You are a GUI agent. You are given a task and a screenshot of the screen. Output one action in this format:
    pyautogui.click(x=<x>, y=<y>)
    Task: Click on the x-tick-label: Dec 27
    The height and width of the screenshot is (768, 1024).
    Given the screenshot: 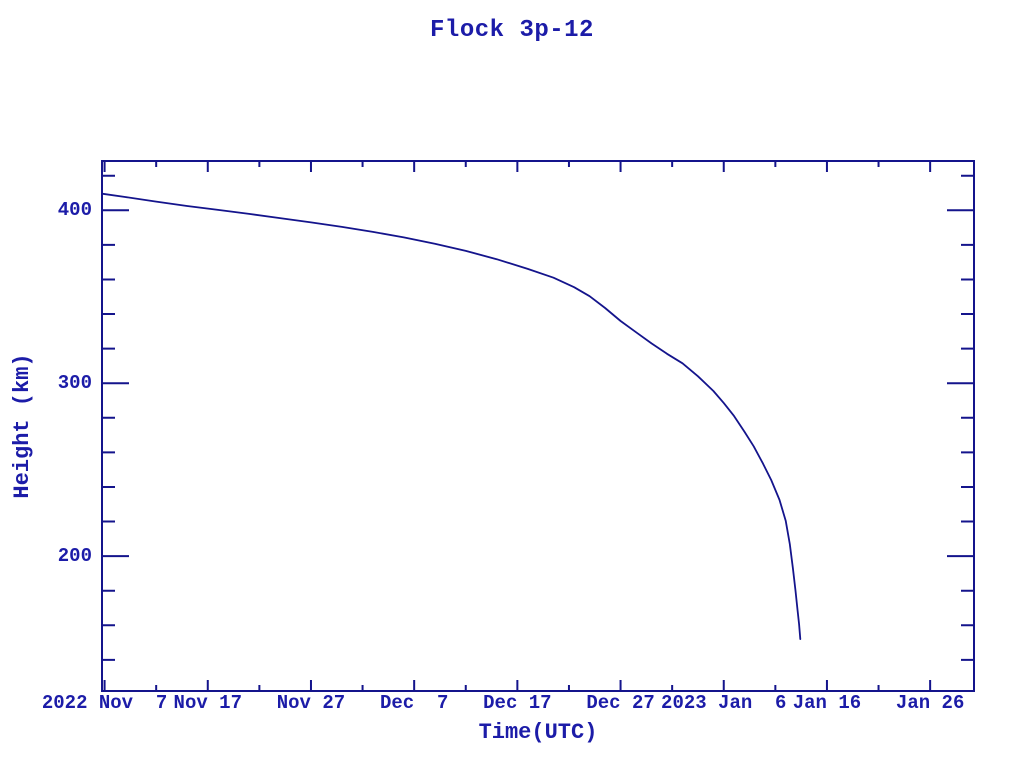 What is the action you would take?
    pyautogui.click(x=620, y=703)
    